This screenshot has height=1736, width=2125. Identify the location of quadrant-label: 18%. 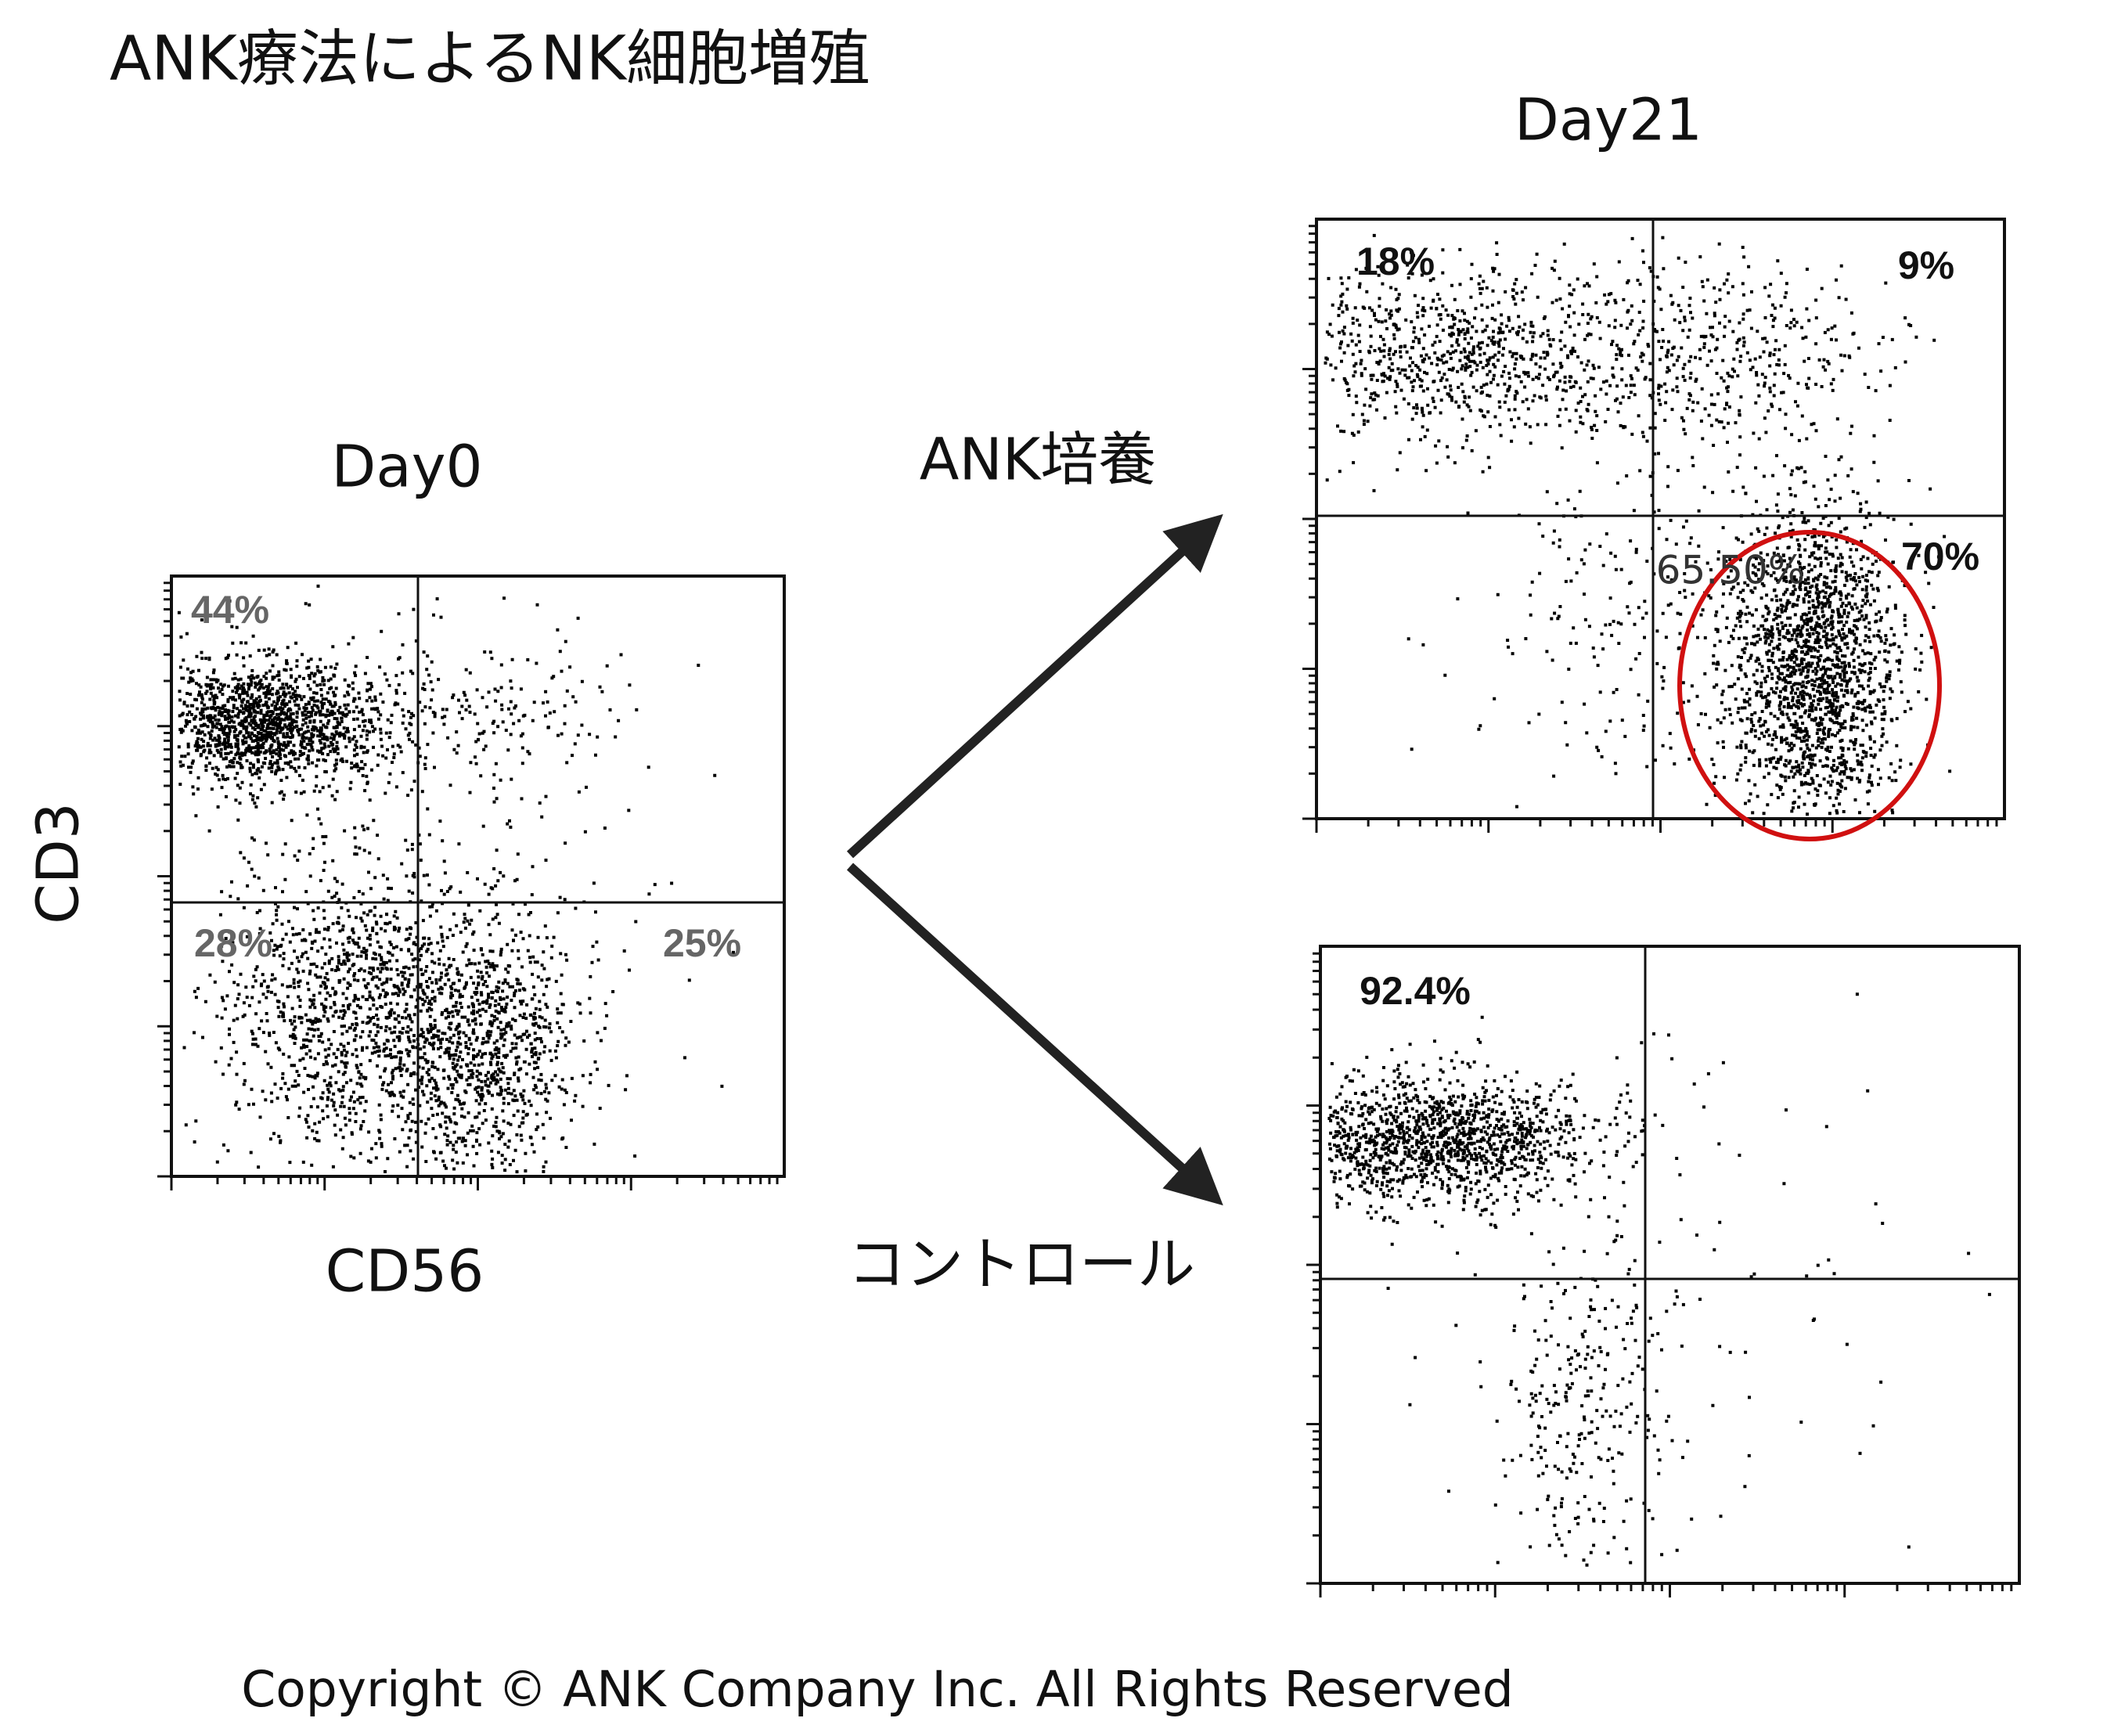
(1395, 262).